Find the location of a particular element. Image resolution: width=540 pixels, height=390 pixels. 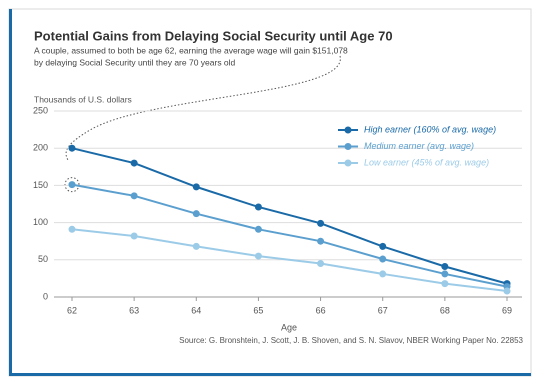

legend-label: High earner (160% of avg. wage) is located at coordinates (430, 129).